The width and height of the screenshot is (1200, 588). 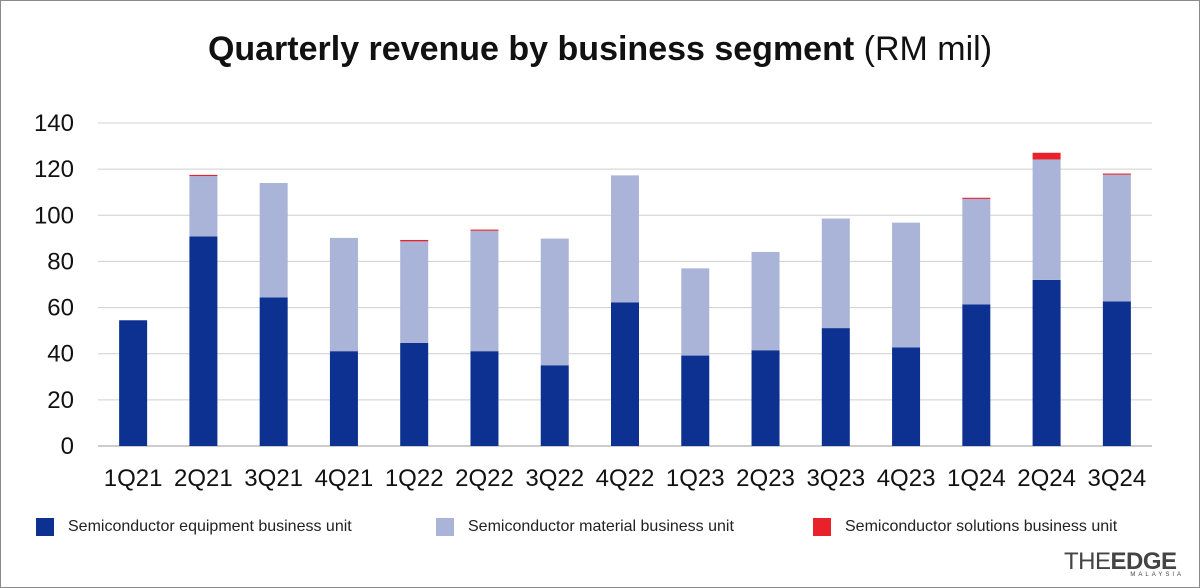 I want to click on logo-prefix: THE, so click(x=1087, y=561).